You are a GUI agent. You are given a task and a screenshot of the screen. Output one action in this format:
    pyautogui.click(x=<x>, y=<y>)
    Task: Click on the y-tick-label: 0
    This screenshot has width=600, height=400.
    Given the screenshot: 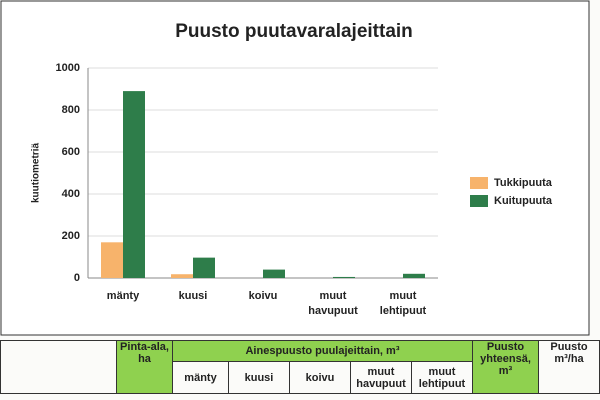 What is the action you would take?
    pyautogui.click(x=77, y=278)
    